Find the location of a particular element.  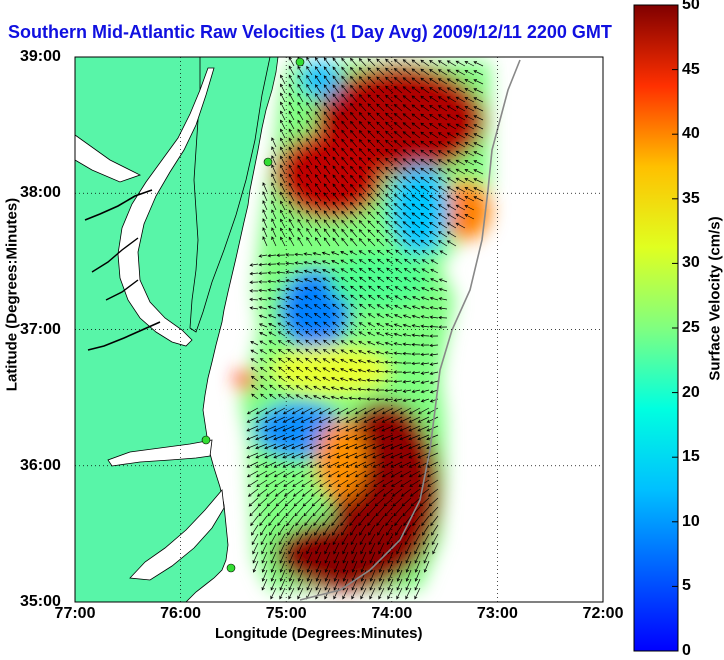

velocity-region-north-nearshore is located at coordinates (320, 80).